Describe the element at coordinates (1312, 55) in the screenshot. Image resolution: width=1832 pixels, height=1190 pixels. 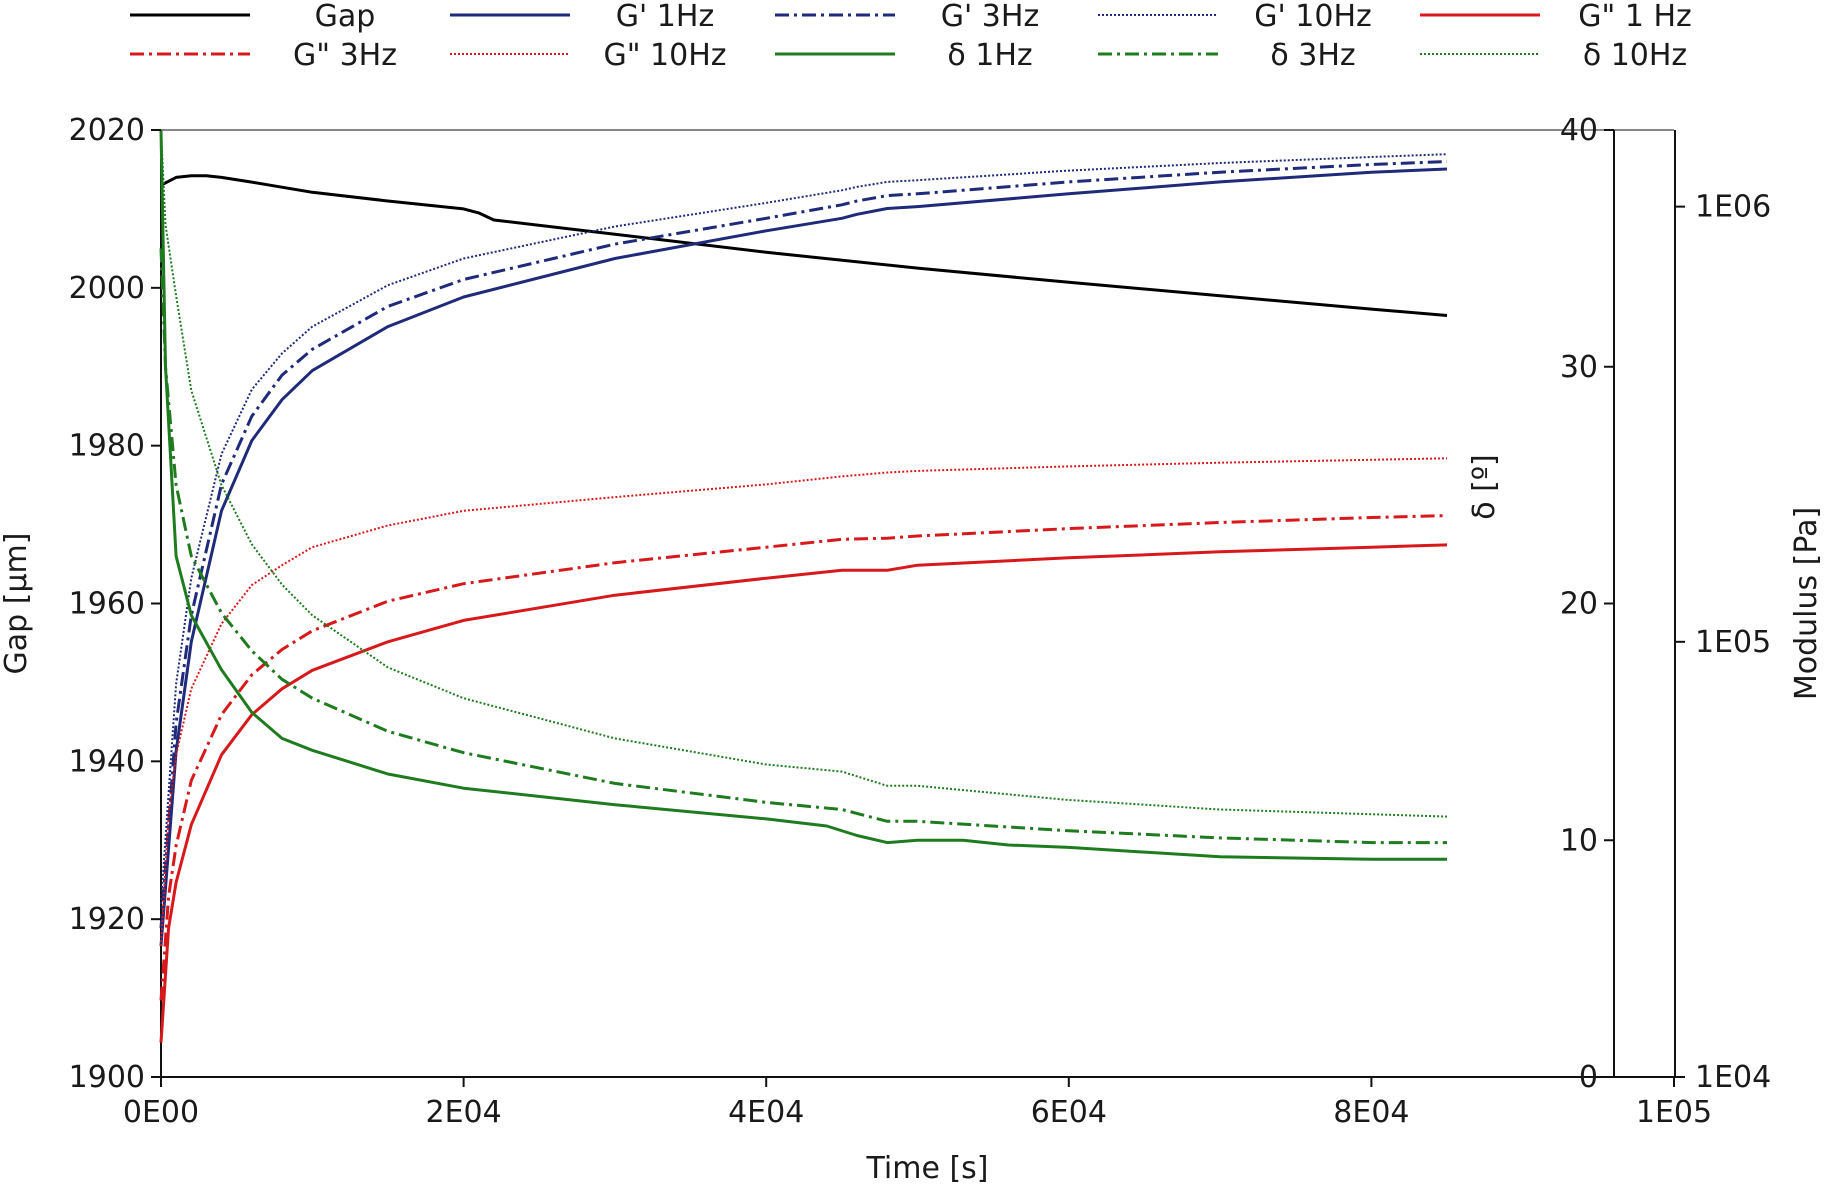
I see `legend-label-8: δ 3Hz` at that location.